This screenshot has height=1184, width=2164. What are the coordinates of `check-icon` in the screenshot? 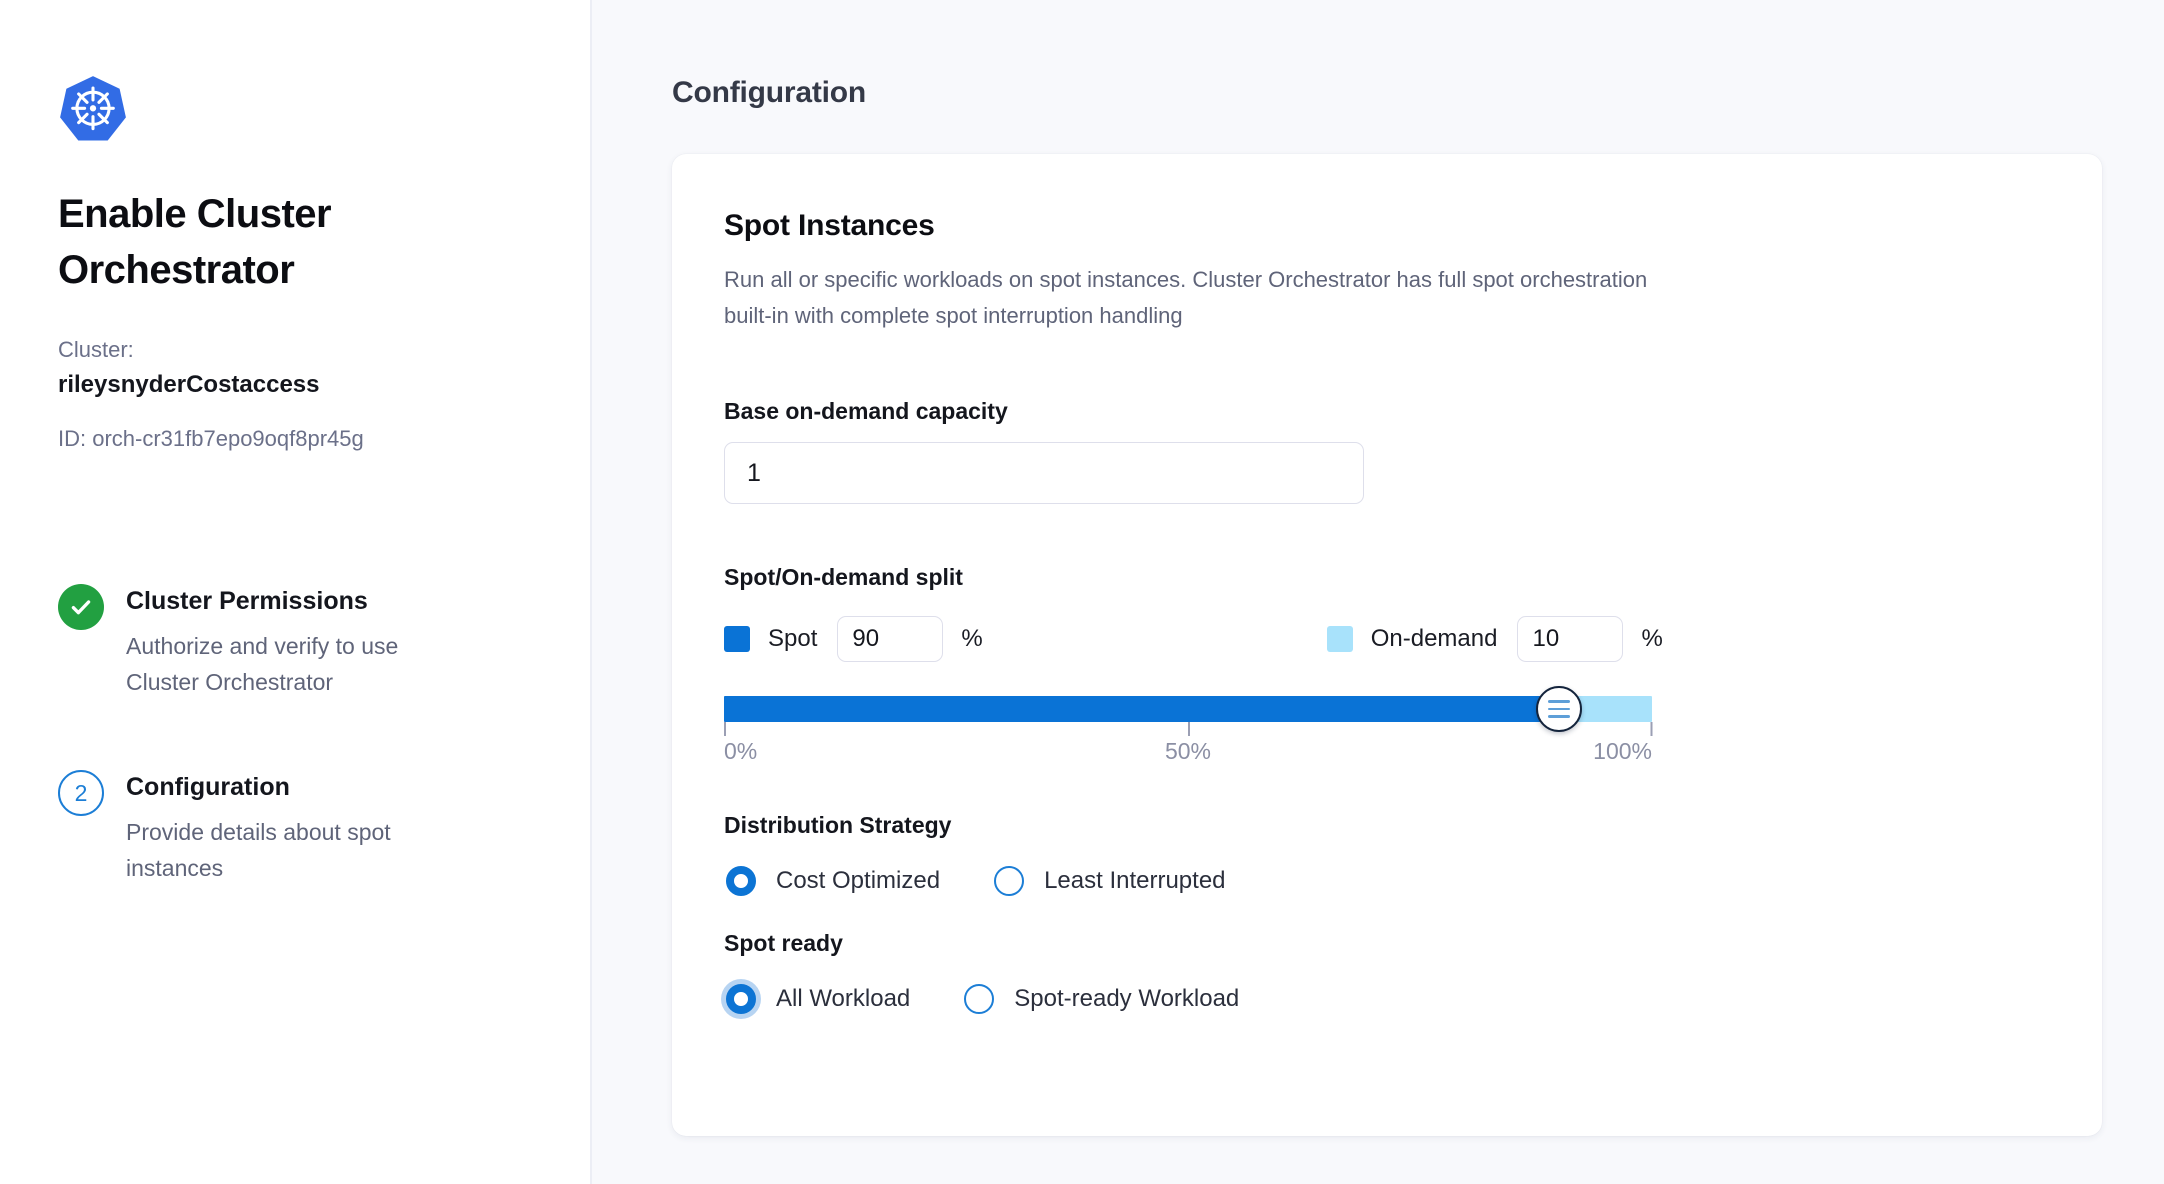 It's located at (81, 607).